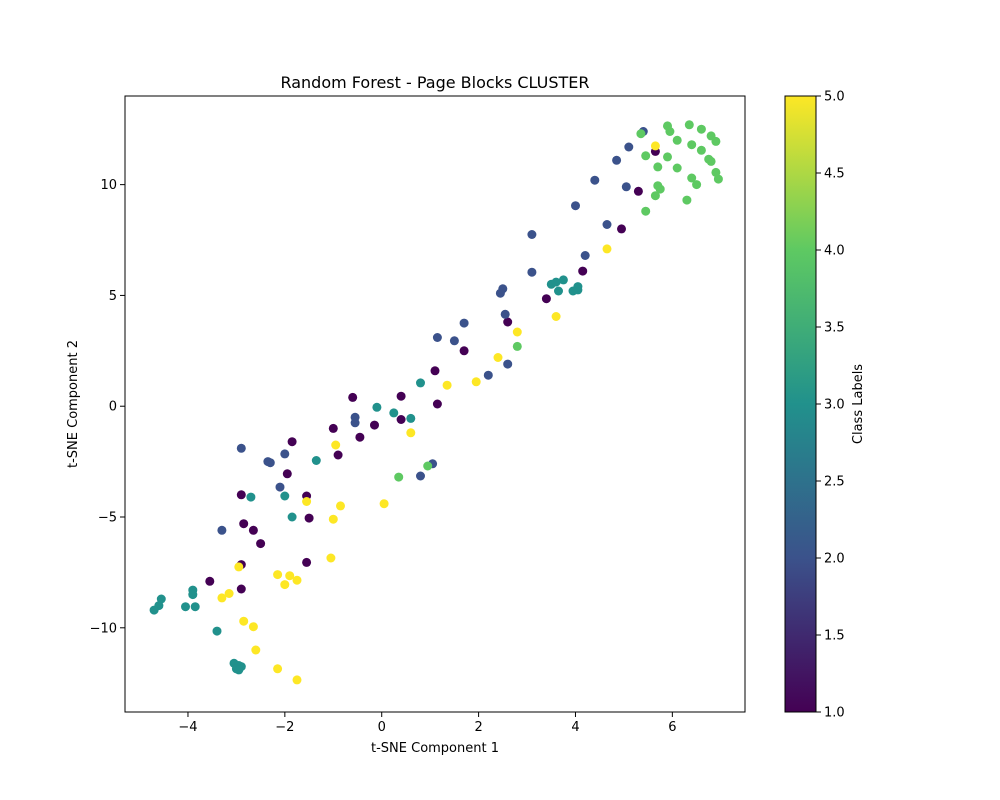 This screenshot has width=1000, height=800. I want to click on colorbar-ticks: 1.0 1.5 2.0 2.5 3.0 3.5 4.0 4.5 5.0, so click(830, 405).